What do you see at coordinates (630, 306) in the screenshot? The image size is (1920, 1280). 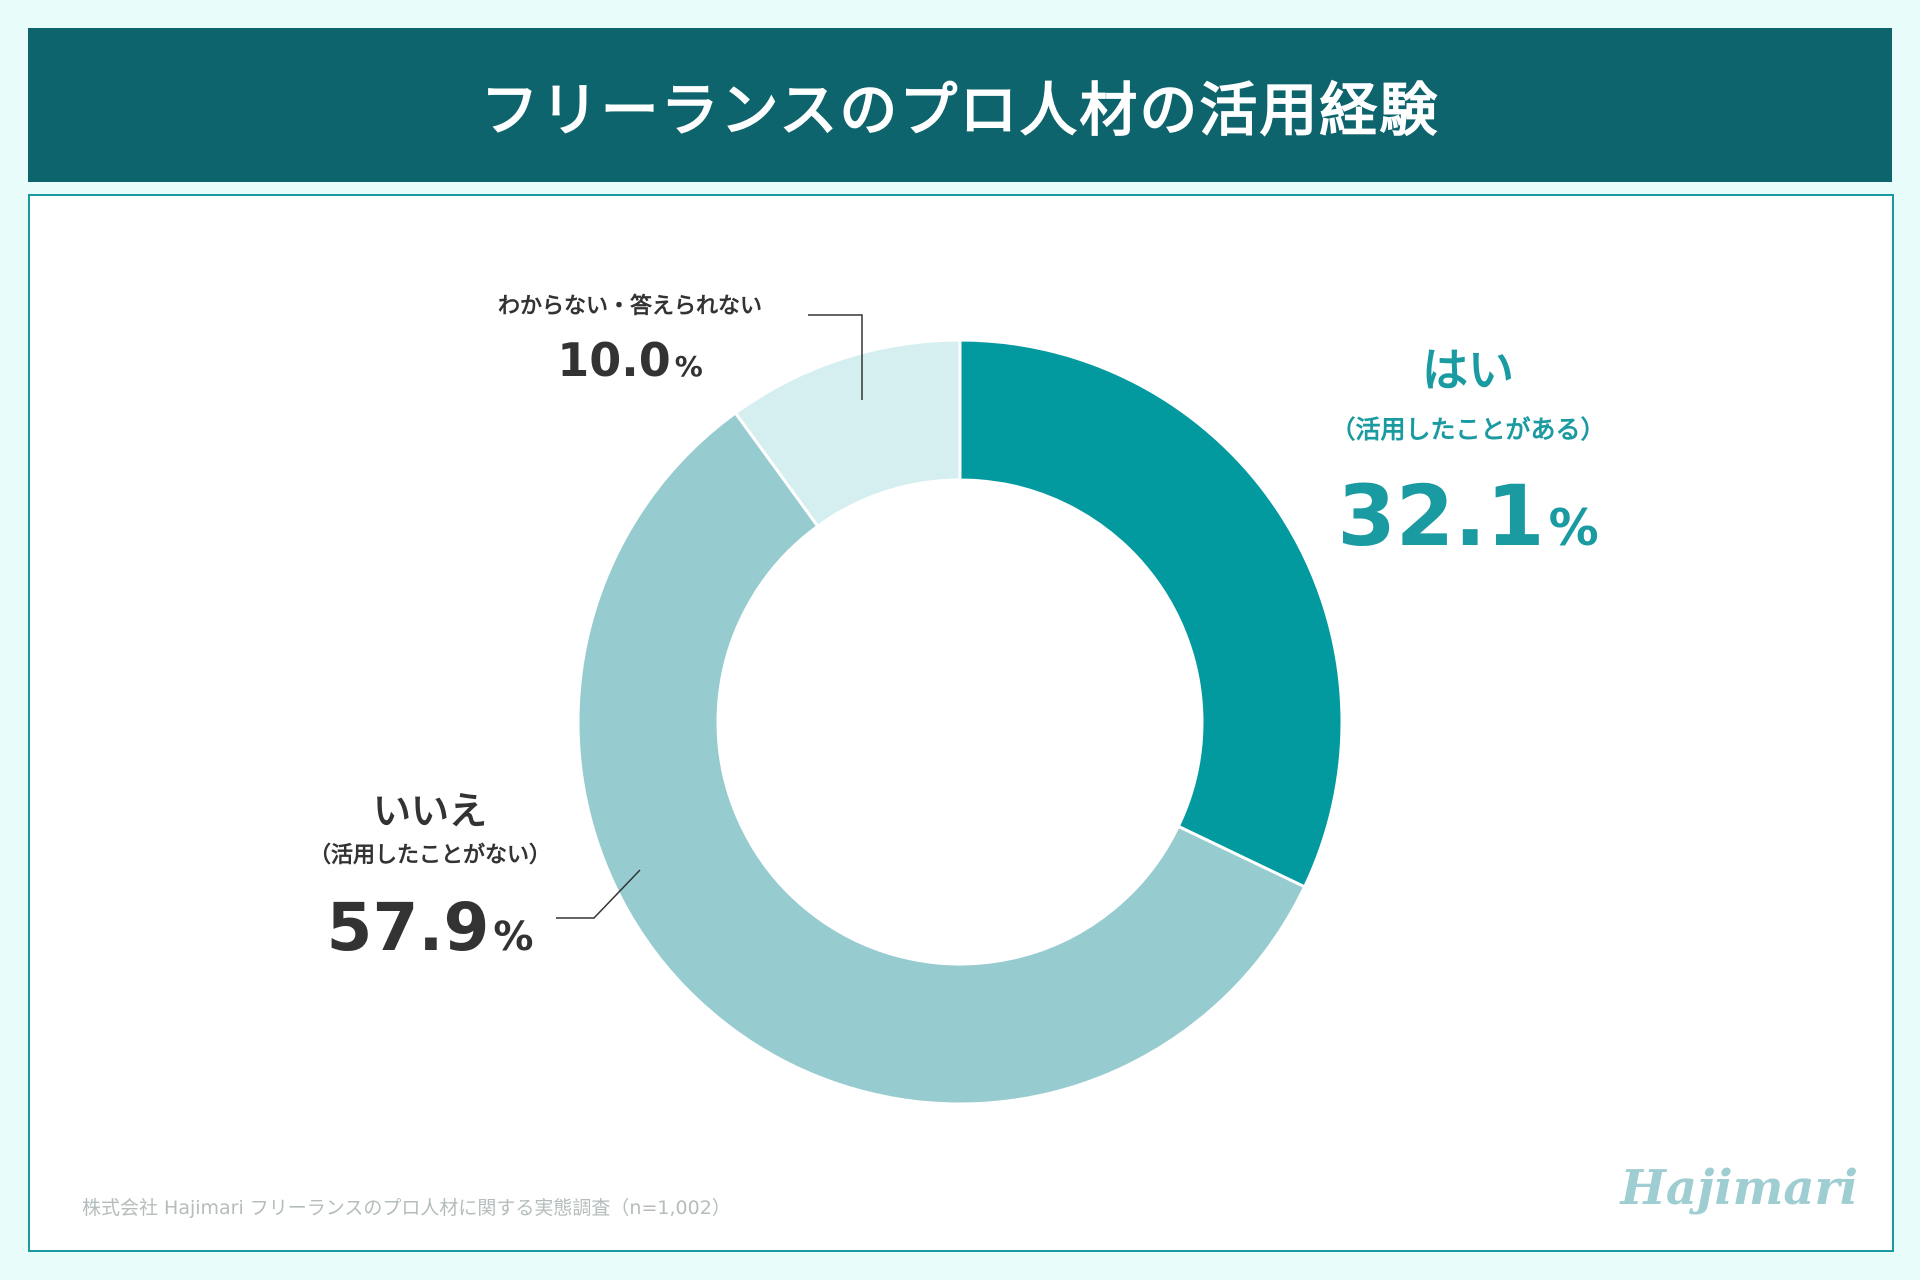 I see `slice-title-2: わからない・答えられない` at bounding box center [630, 306].